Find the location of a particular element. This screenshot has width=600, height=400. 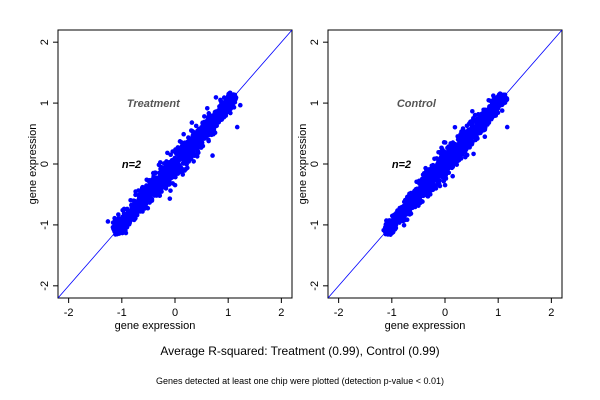

y-tick-label: -2 is located at coordinates (315, 286).